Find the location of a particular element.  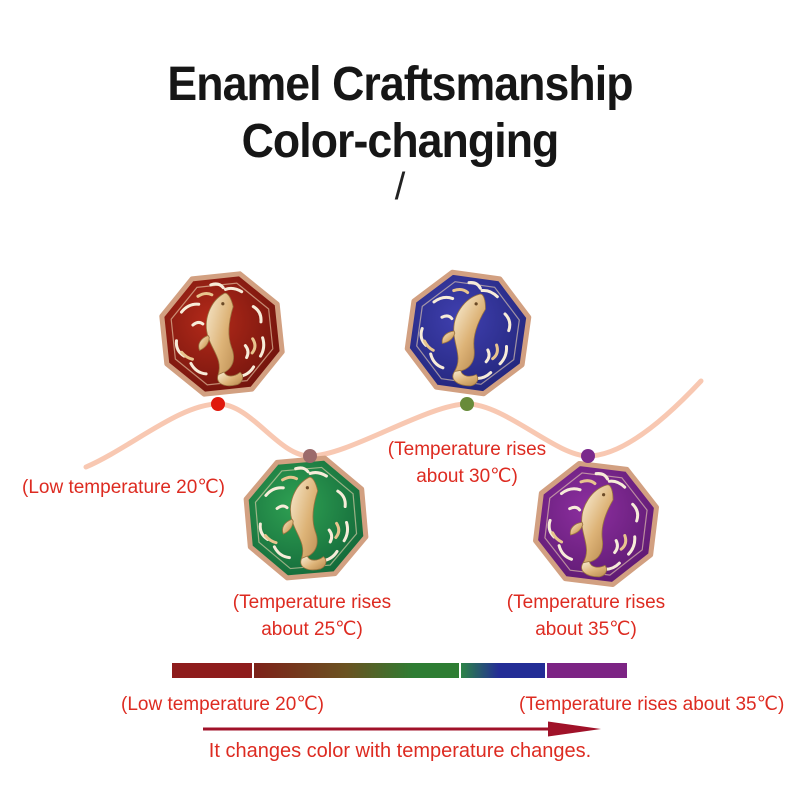

label-low-temperature-20: (Low temperature 20℃) is located at coordinates (123, 487).